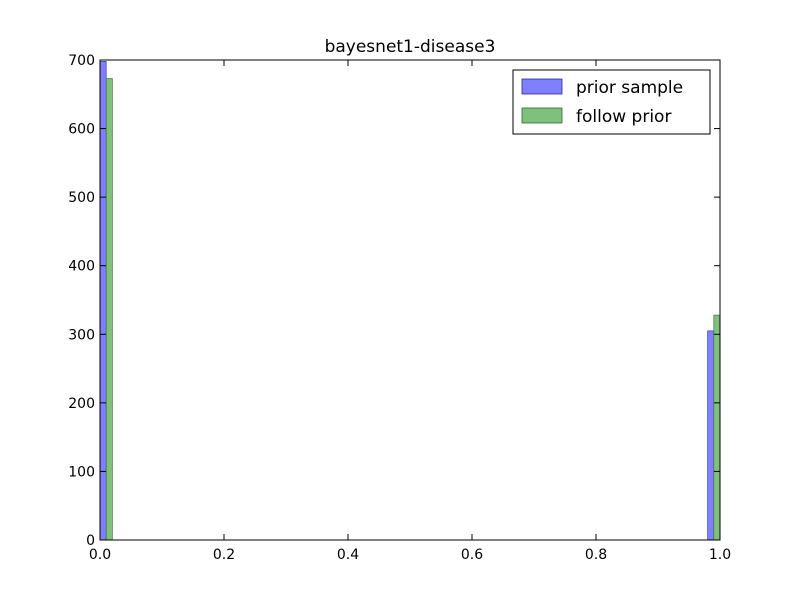  I want to click on x-tick-label: 0.4, so click(348, 555).